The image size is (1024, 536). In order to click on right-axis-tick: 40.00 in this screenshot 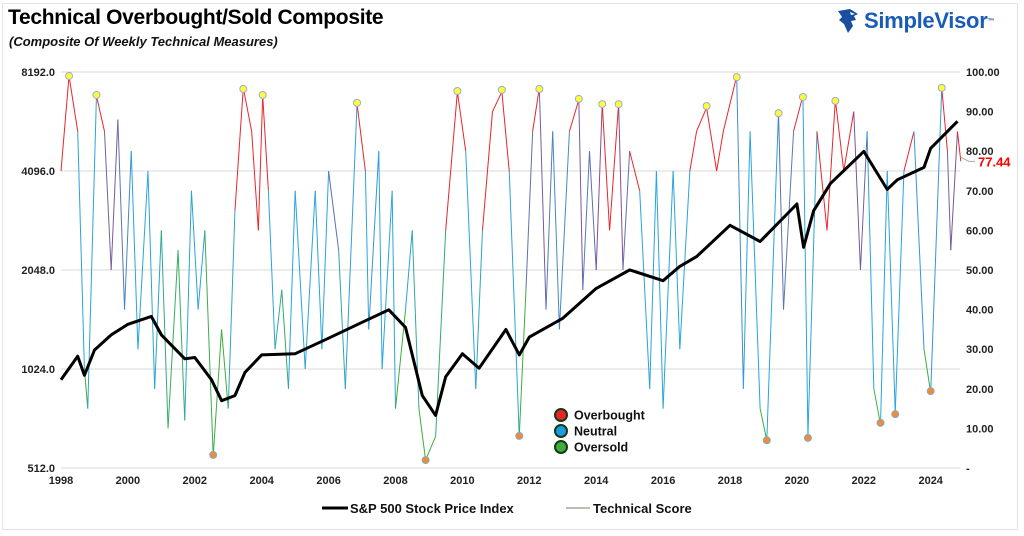, I will do `click(980, 311)`.